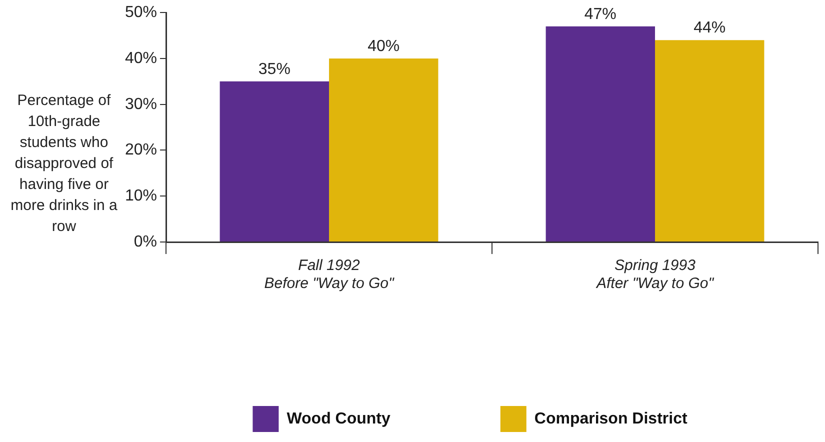 This screenshot has height=442, width=825. Describe the element at coordinates (141, 150) in the screenshot. I see `y-tick-label: 20%` at that location.